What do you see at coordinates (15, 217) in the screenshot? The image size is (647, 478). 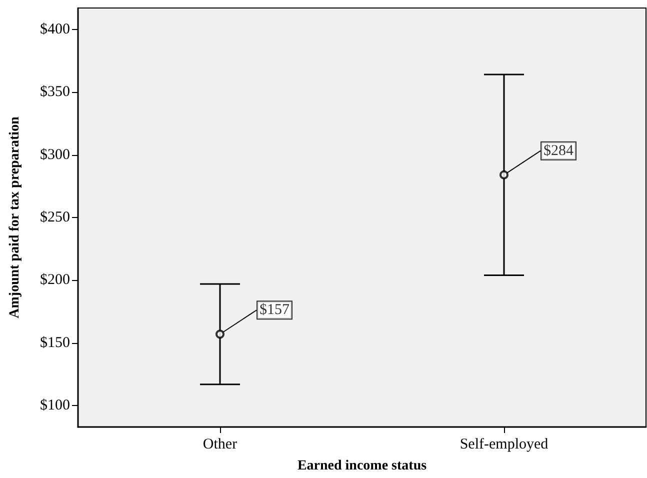 I see `y-axis-title: Amjount paid for tax preparation` at bounding box center [15, 217].